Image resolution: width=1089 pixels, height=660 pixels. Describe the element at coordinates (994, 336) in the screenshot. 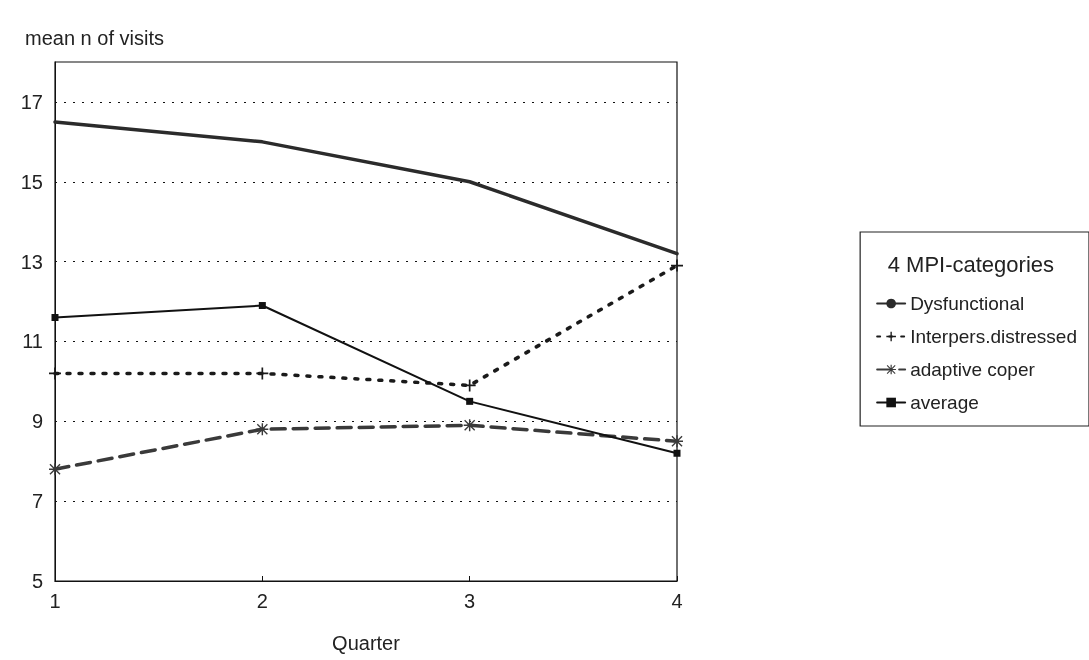

I see `legend-label: Interpers.distressed` at that location.